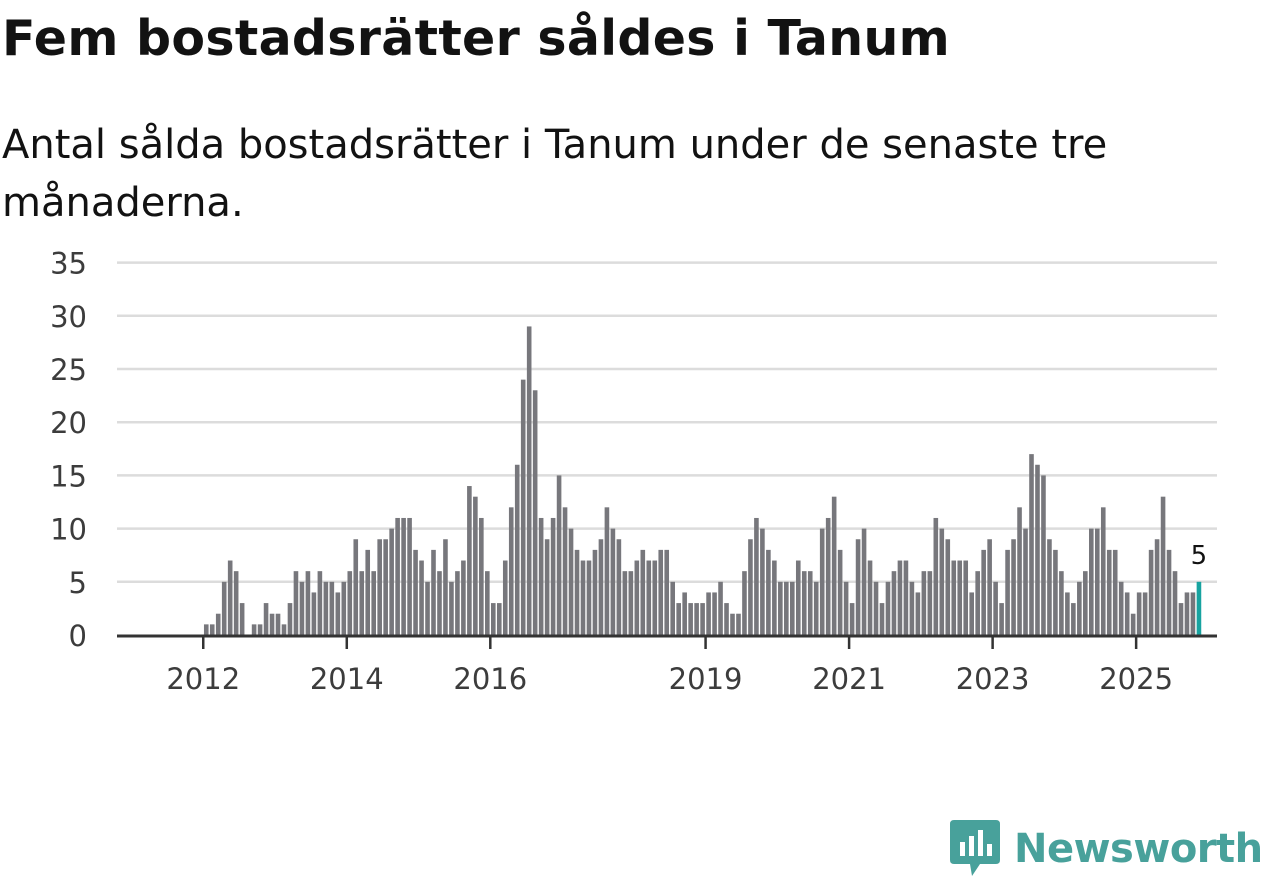 This screenshot has height=879, width=1262. What do you see at coordinates (68, 450) in the screenshot?
I see `y-axis-ticks: 0 5 10 15 20 25 30 35` at bounding box center [68, 450].